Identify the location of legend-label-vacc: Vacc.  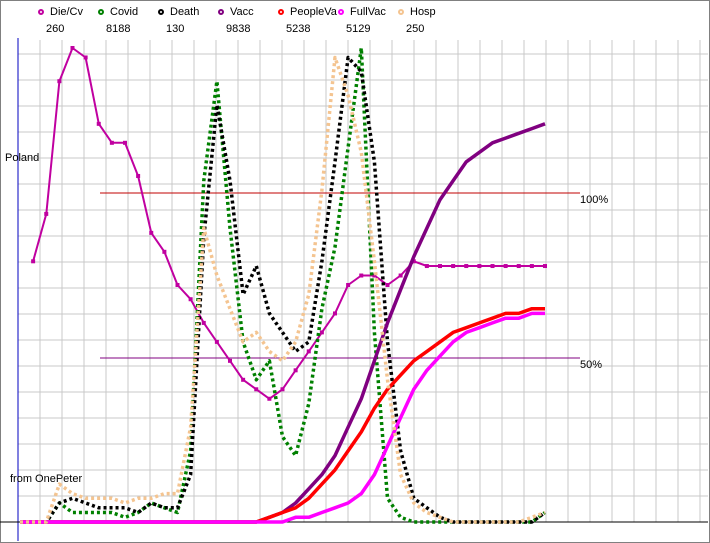
(242, 12).